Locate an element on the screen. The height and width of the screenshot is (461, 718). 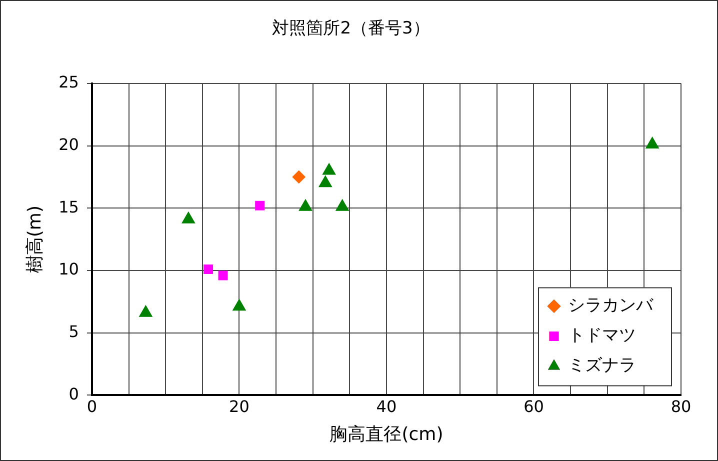
x-tick-label: 60 is located at coordinates (534, 406).